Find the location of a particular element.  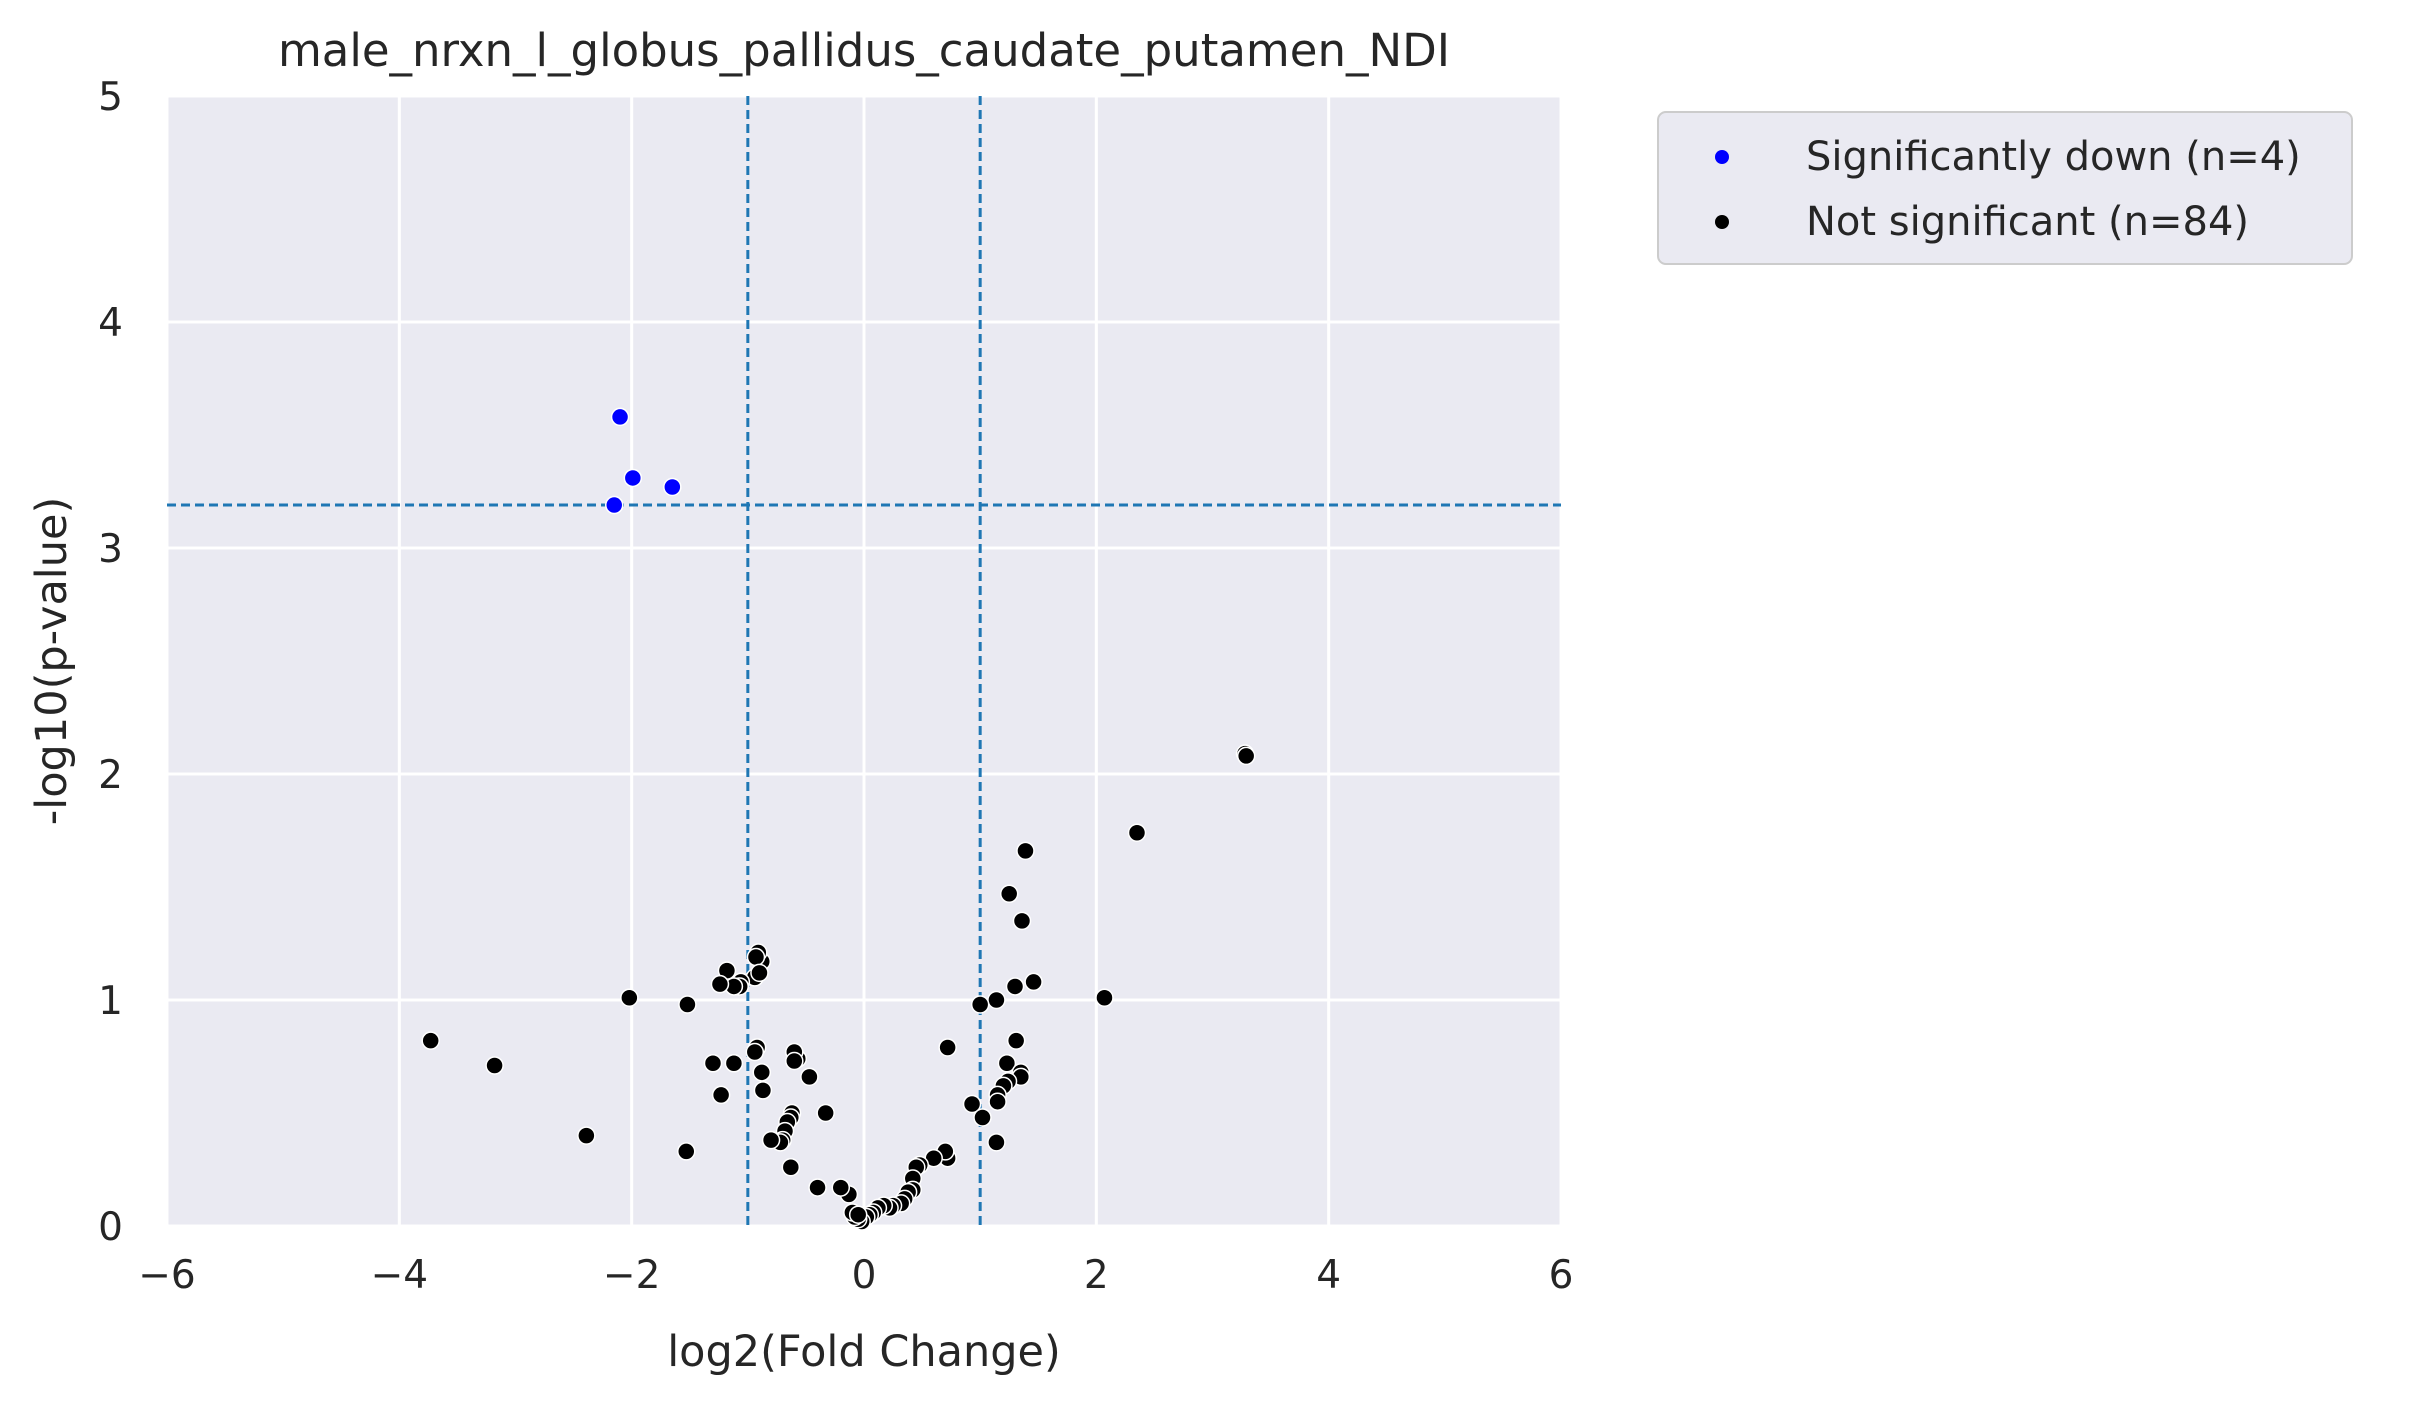

y-tick-label: 2 is located at coordinates (110, 775).